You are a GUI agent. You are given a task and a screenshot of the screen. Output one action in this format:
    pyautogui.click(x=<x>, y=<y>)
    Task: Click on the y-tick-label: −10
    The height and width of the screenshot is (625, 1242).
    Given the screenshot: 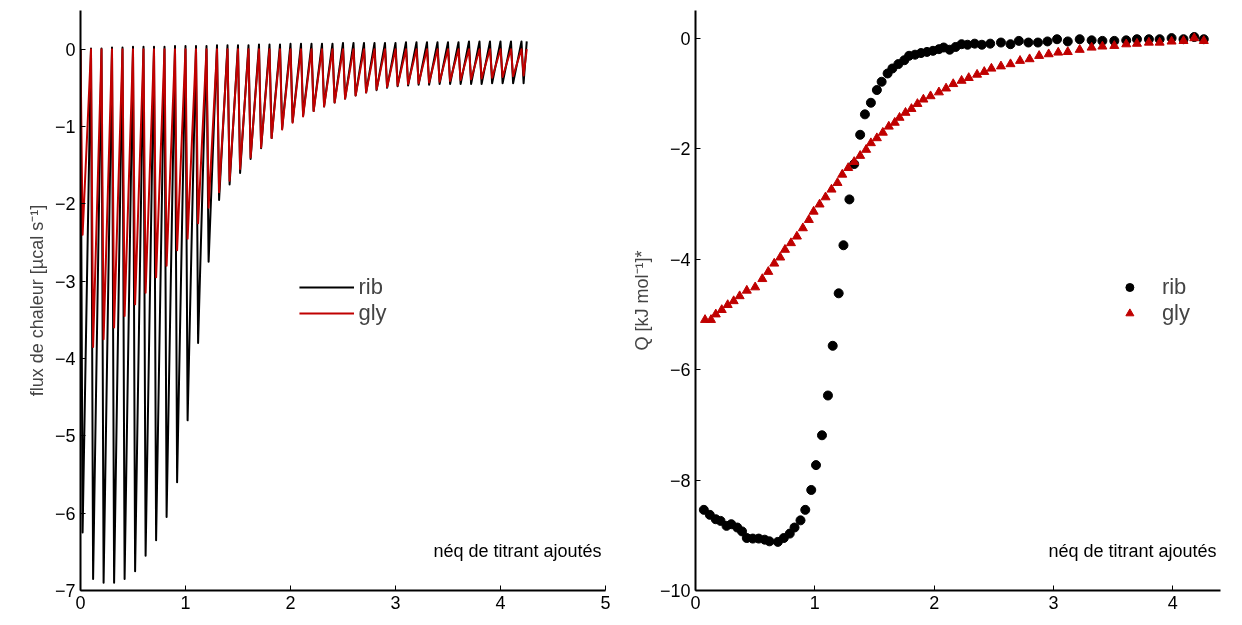 What is the action you would take?
    pyautogui.click(x=675, y=591)
    